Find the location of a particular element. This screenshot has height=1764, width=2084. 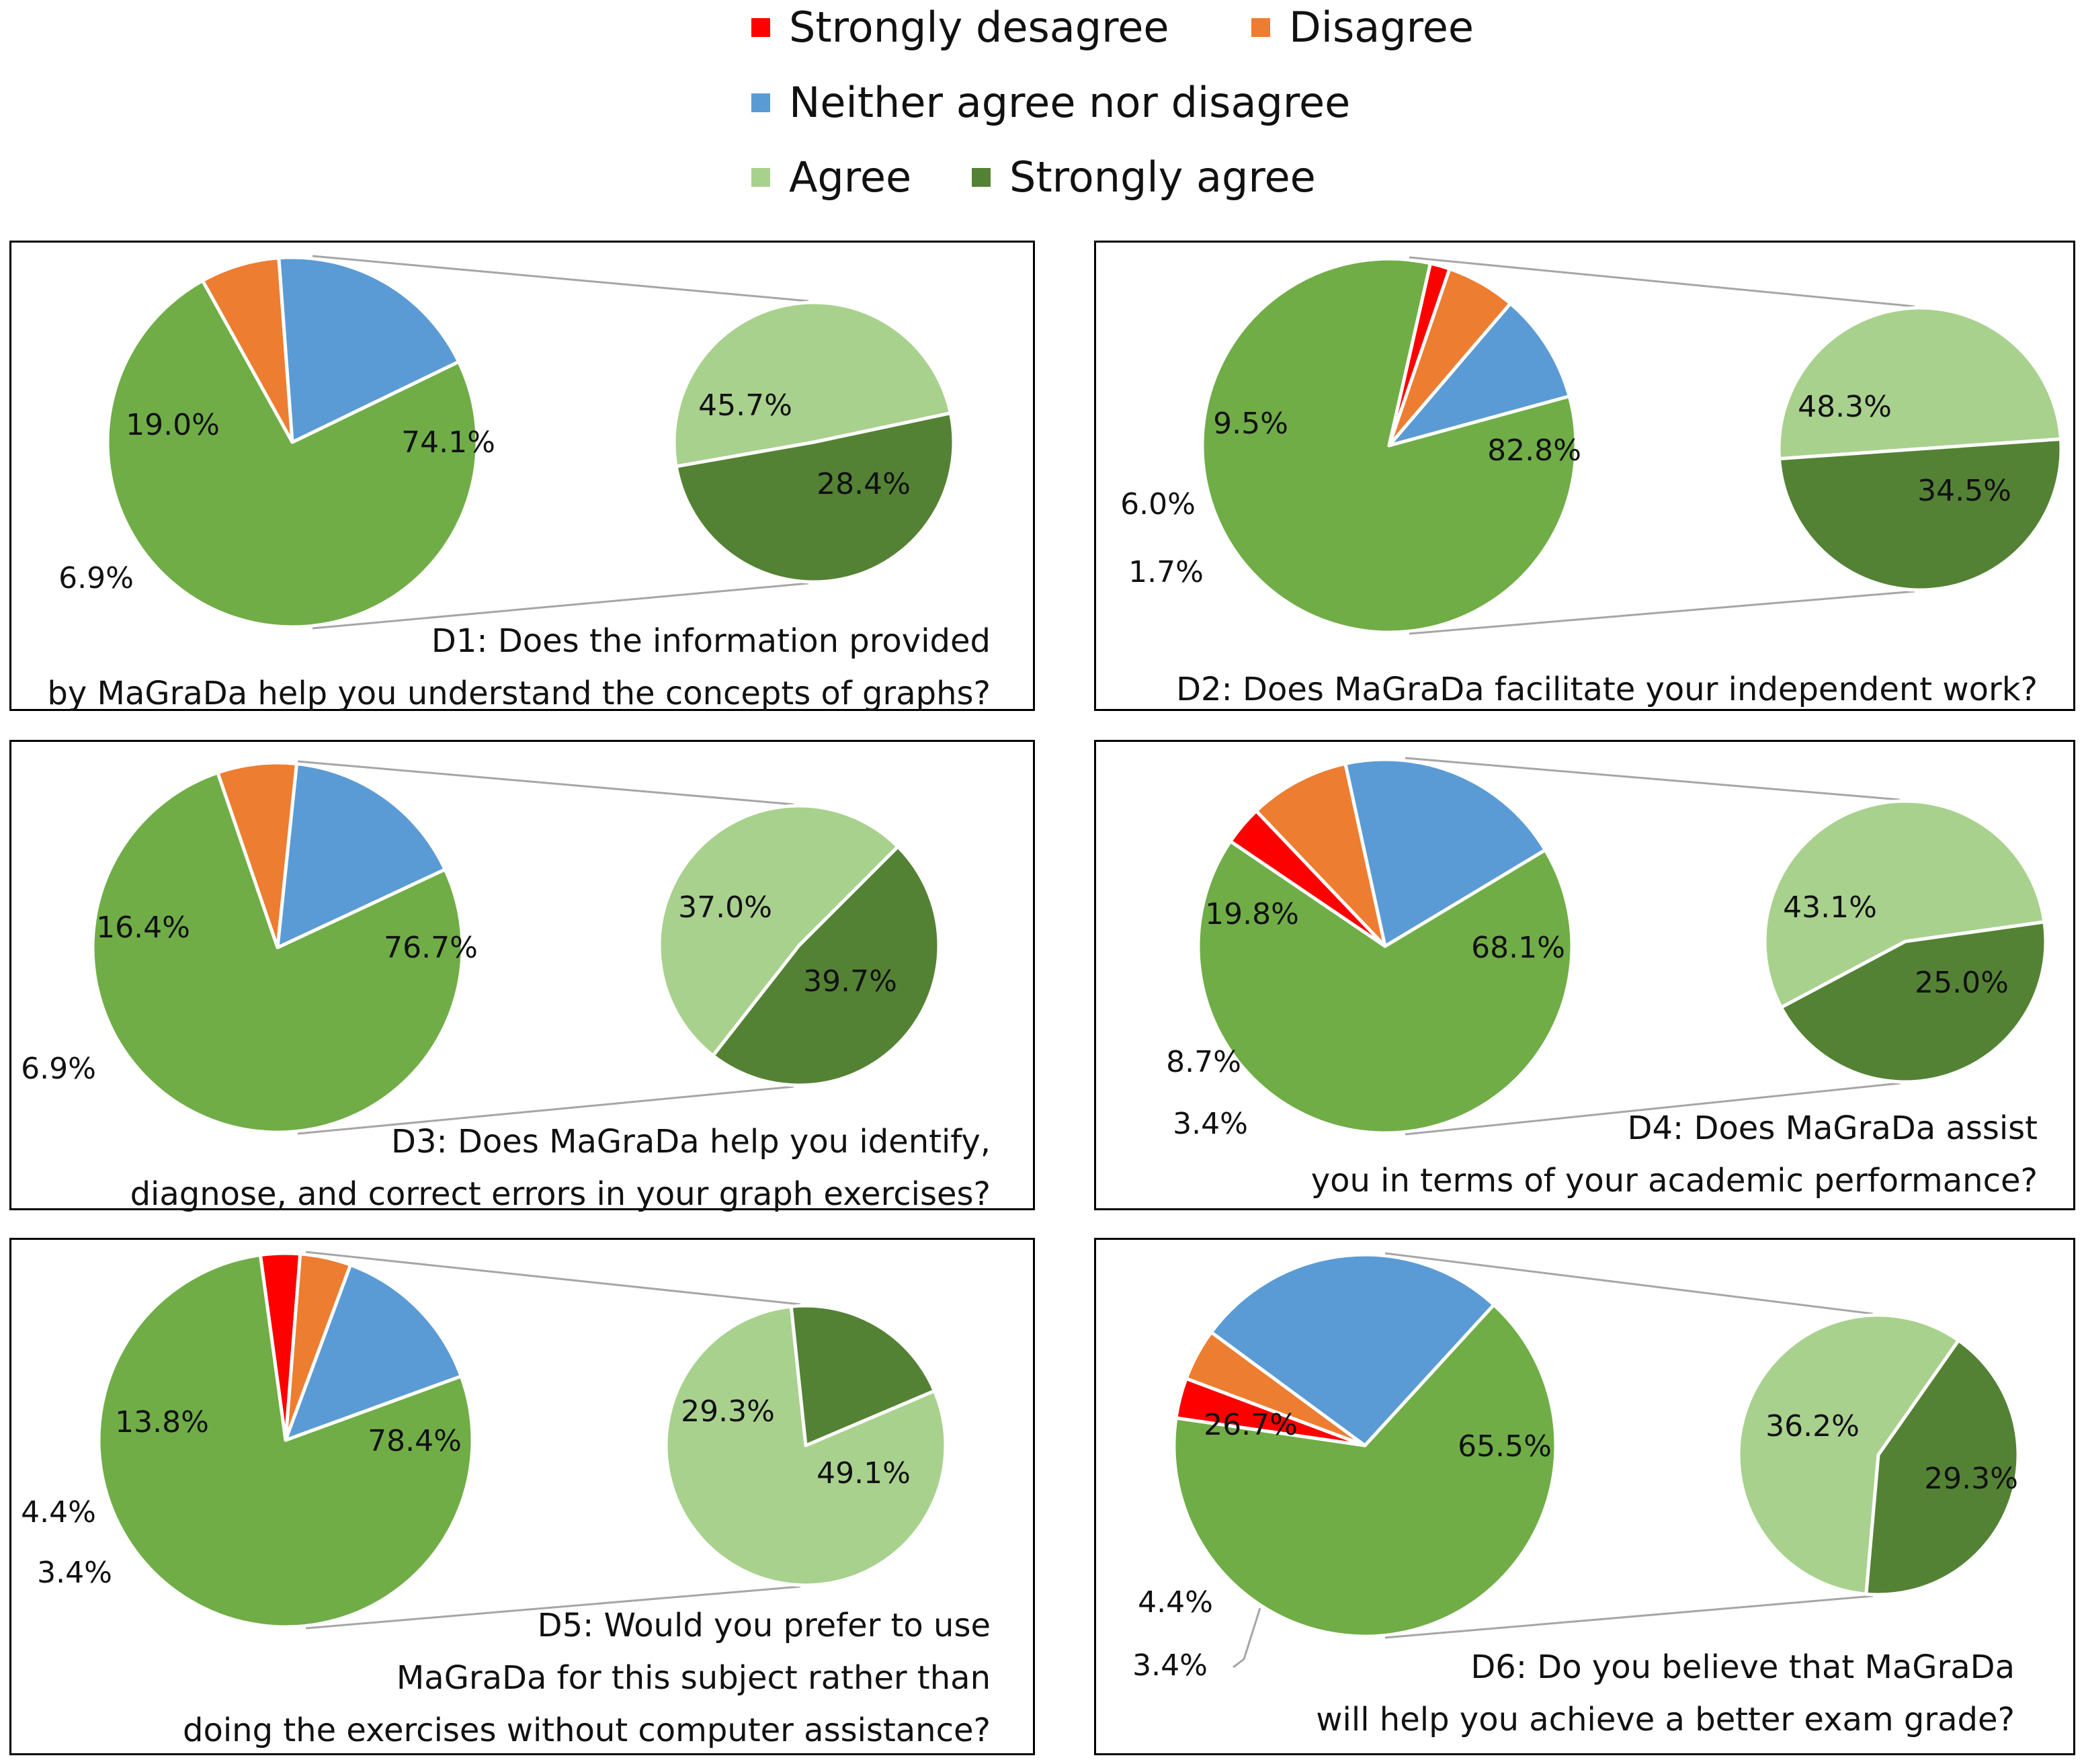

detail-label-d1-0: 45.7% is located at coordinates (745, 405).